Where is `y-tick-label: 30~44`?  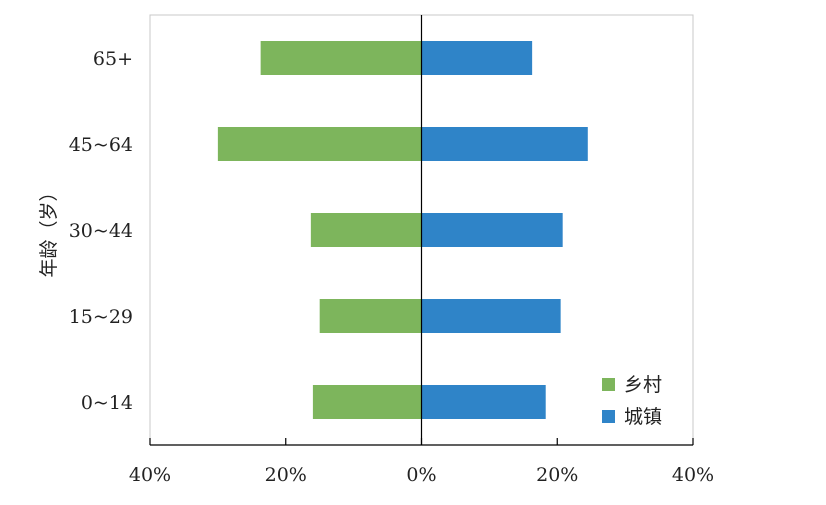 y-tick-label: 30~44 is located at coordinates (101, 231).